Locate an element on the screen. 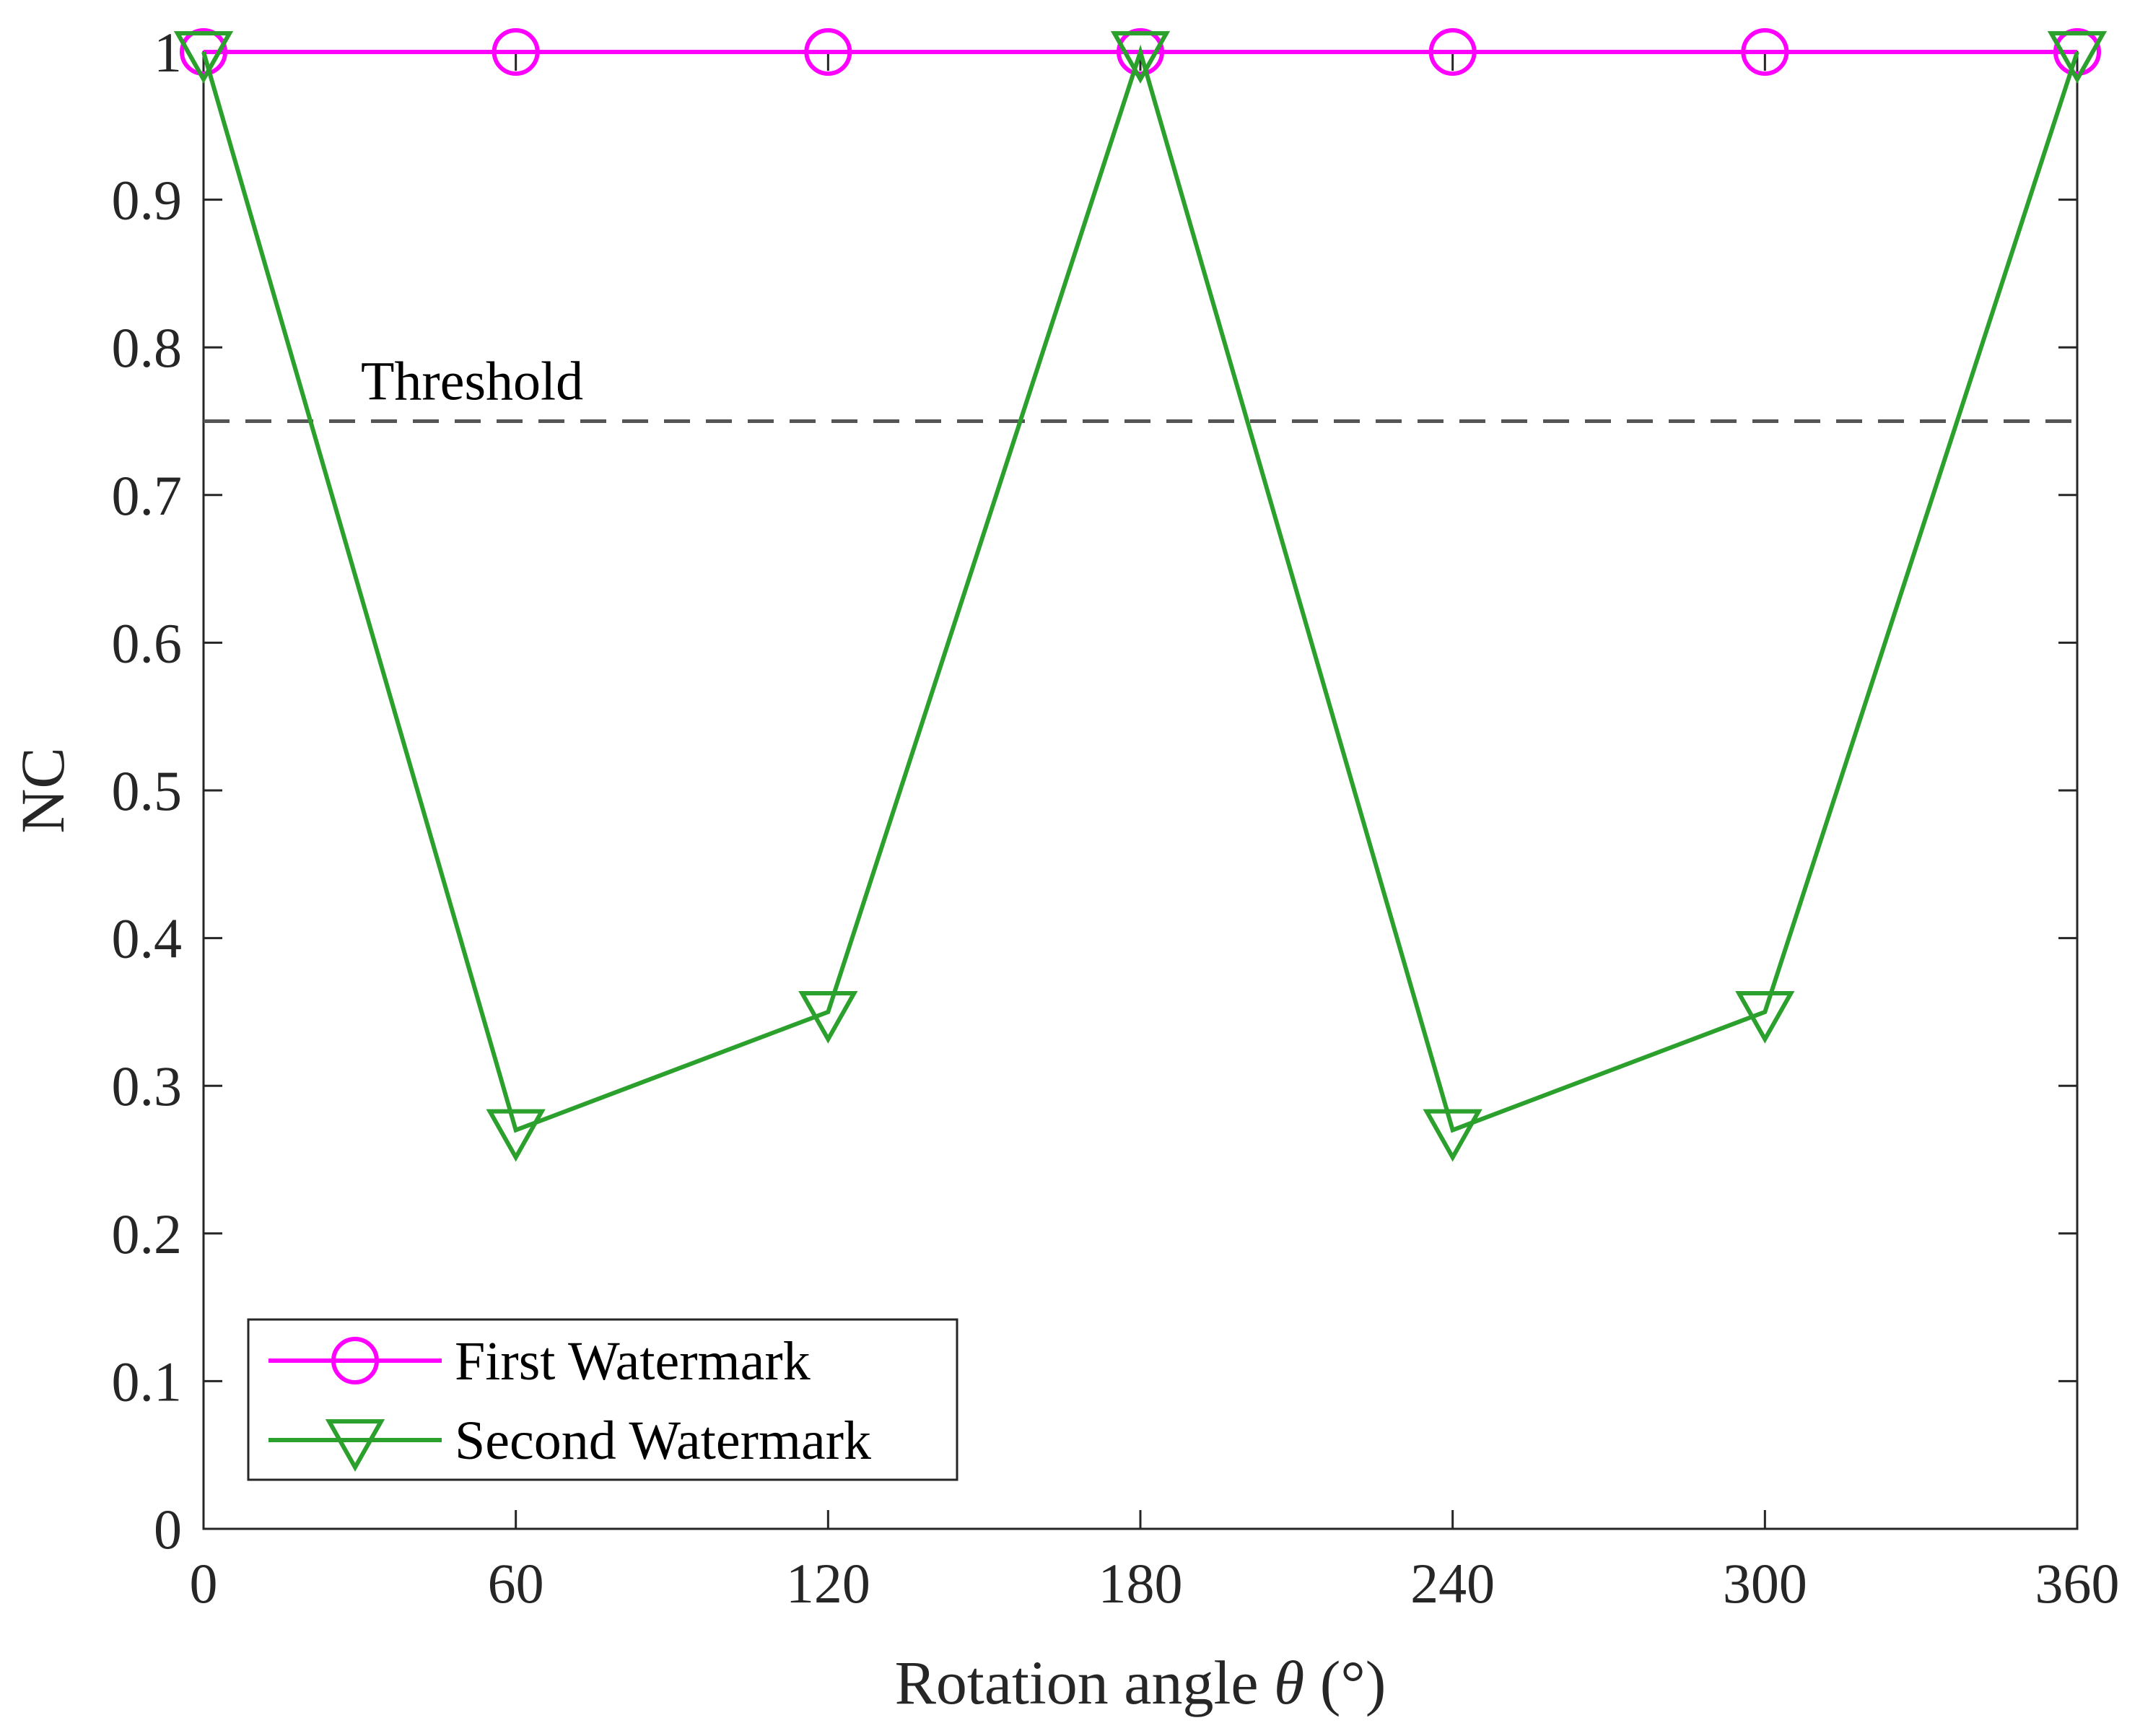 The image size is (2140, 1736). y-tick-label: 1 is located at coordinates (168, 53).